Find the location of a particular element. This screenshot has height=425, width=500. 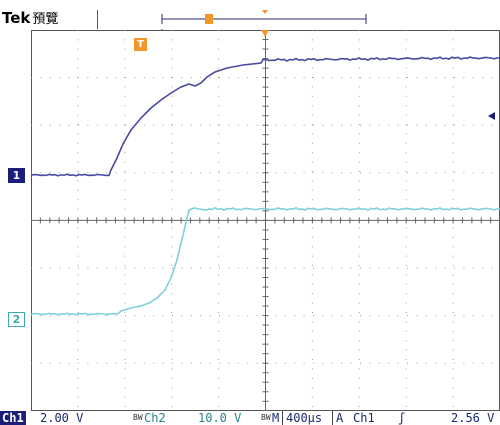

brand-title: Tek 預覽 is located at coordinates (30, 17).